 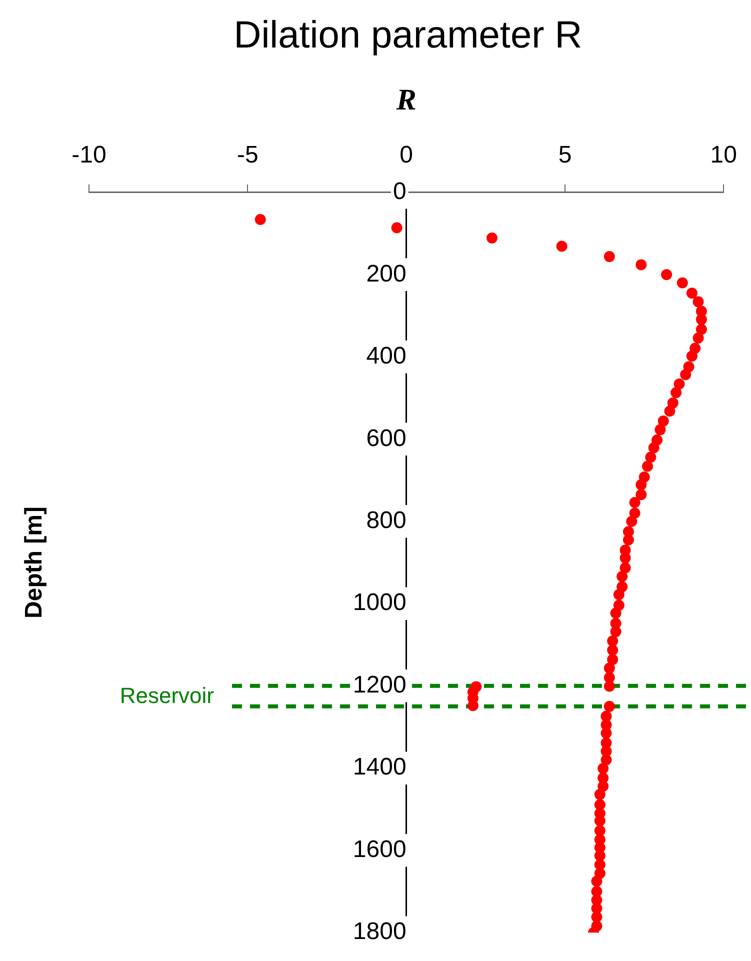 I want to click on y-tick-label: 800, so click(x=386, y=520).